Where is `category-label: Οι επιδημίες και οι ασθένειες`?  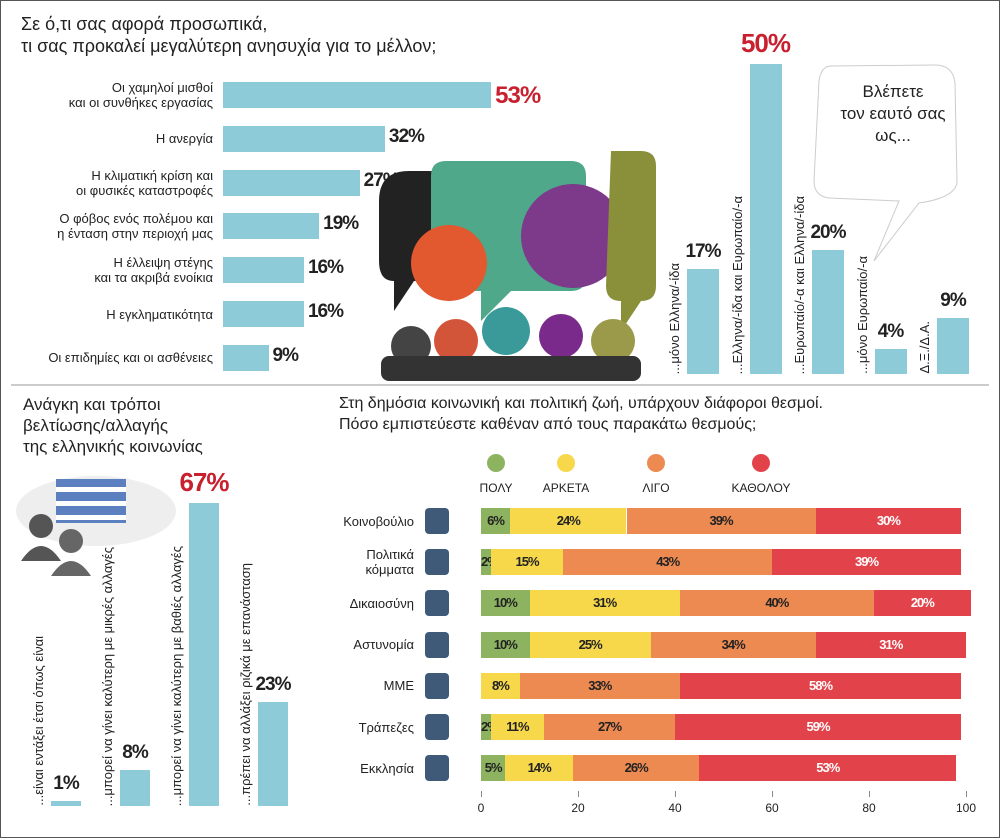 category-label: Οι επιδημίες και οι ασθένειες is located at coordinates (130, 358).